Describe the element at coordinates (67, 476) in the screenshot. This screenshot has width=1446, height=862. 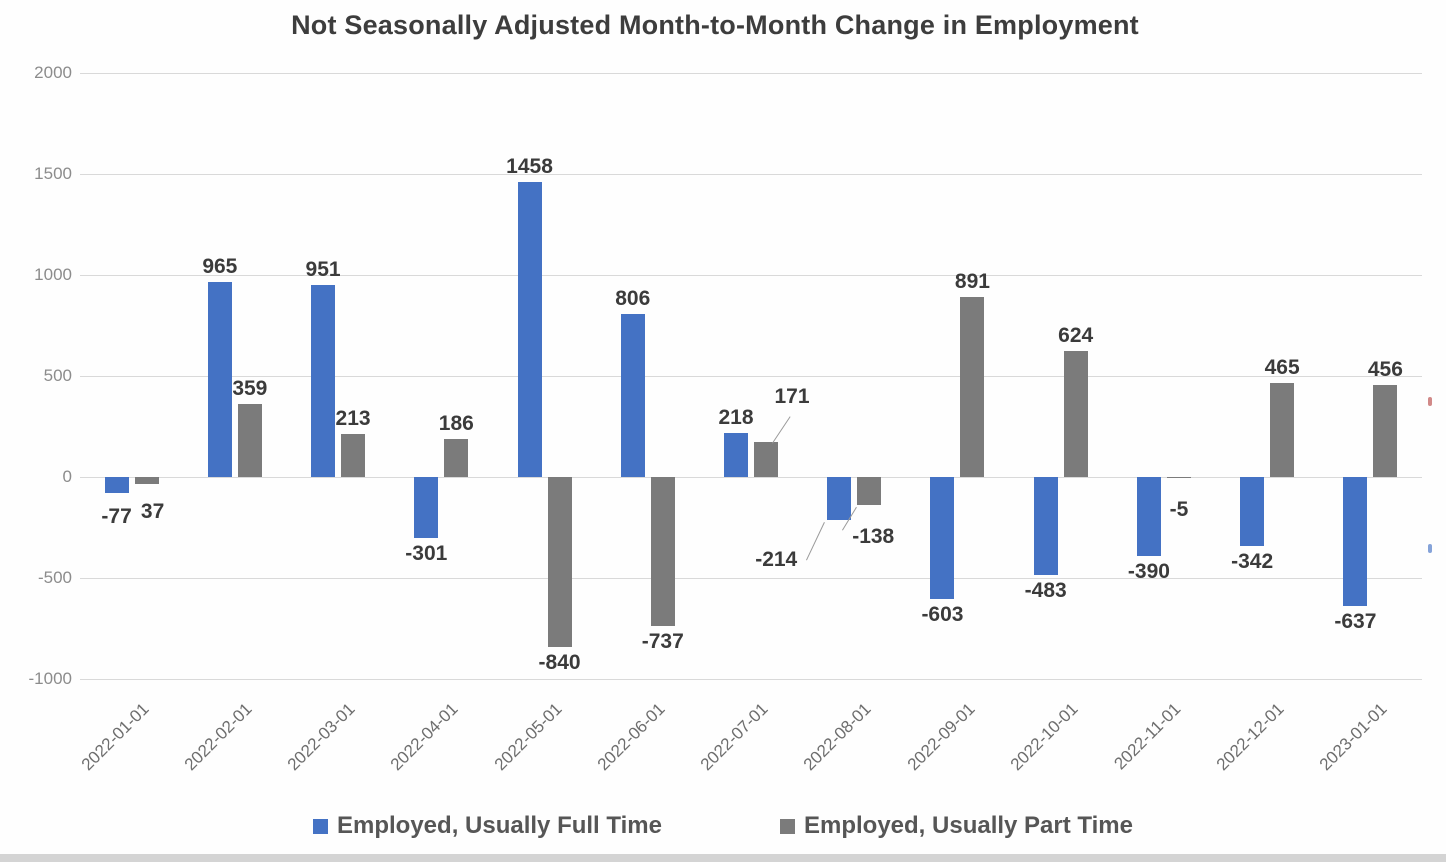
I see `y-axis-tick-label: 0` at that location.